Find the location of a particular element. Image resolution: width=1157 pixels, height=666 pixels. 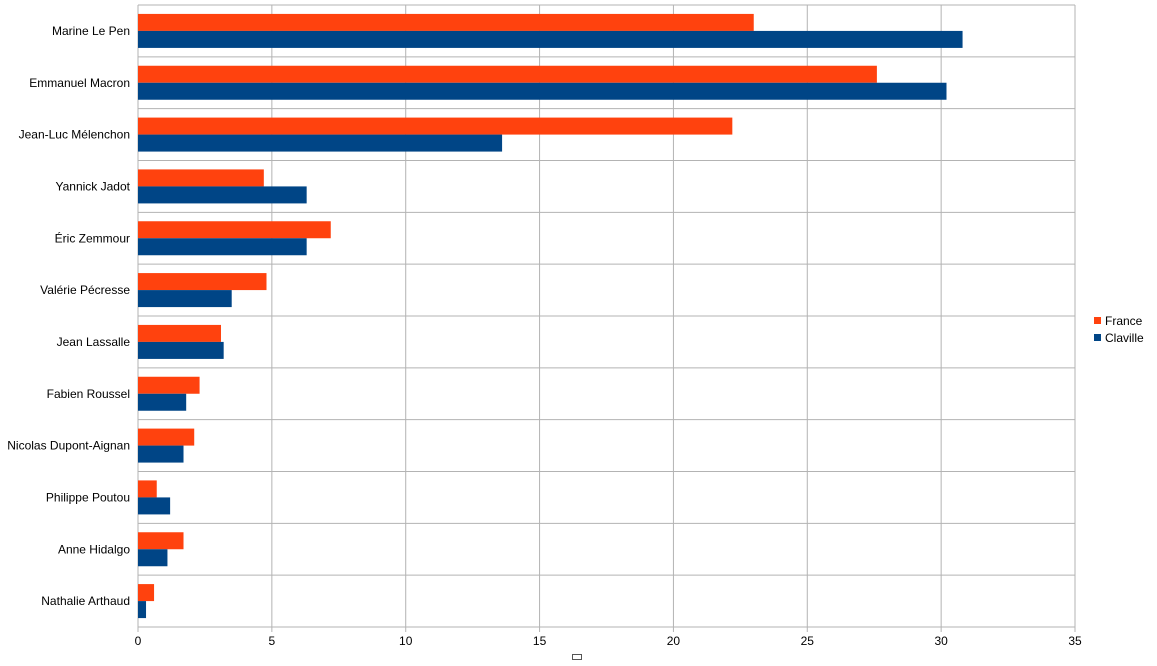

category-label-11: Nathalie Arthaud is located at coordinates (85, 601).